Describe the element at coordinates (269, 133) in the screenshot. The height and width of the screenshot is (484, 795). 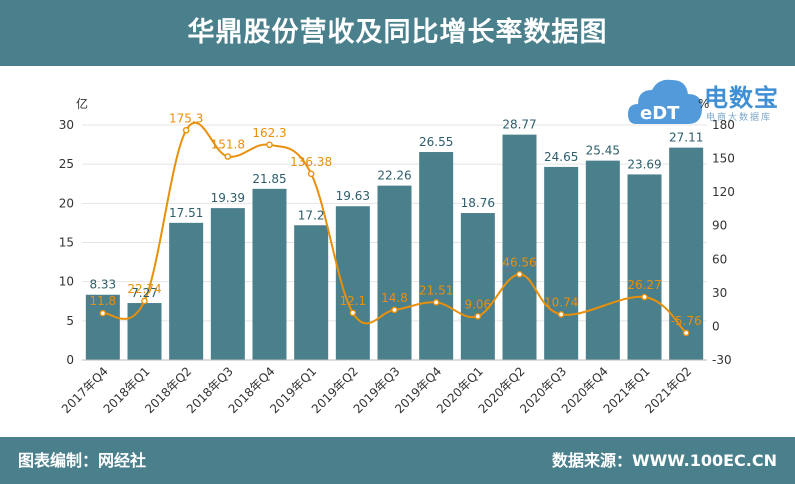
I see `growth-rate-label: 162.3` at that location.